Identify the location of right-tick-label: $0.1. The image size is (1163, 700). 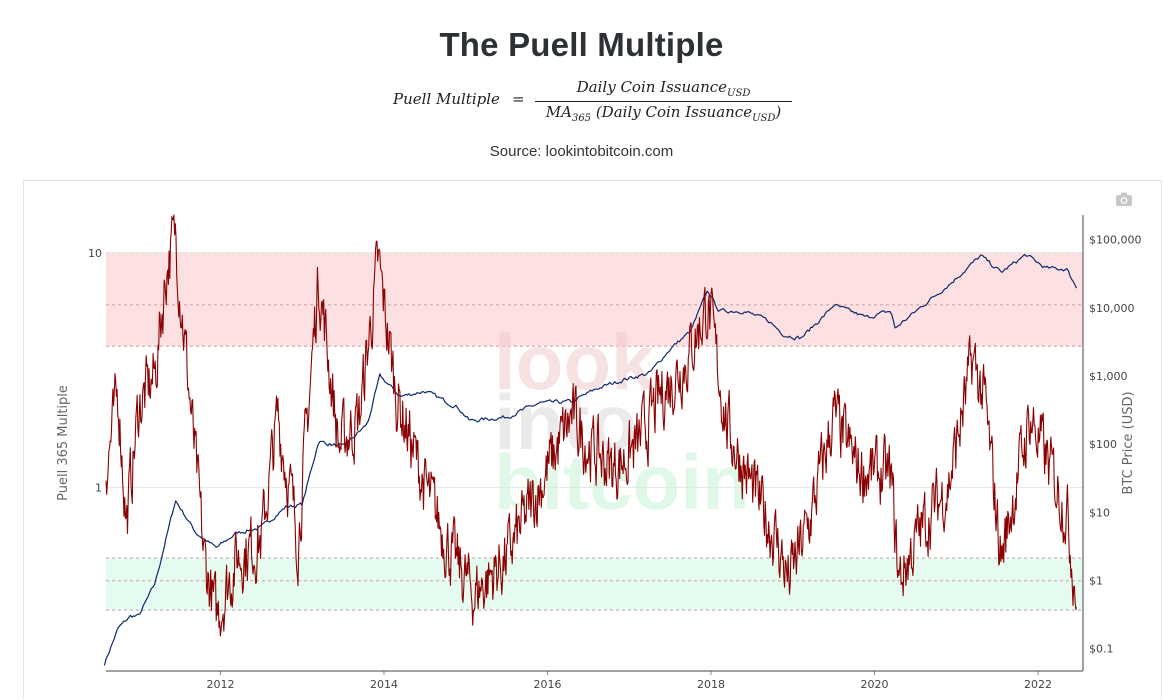
(1101, 649).